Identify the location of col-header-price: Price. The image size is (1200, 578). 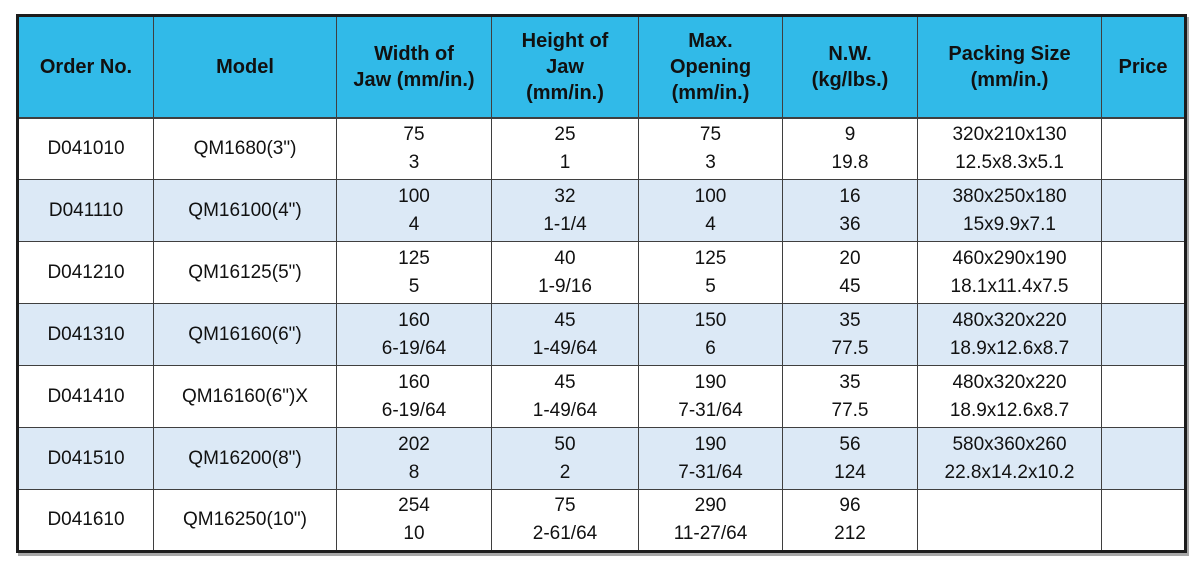
(1143, 67).